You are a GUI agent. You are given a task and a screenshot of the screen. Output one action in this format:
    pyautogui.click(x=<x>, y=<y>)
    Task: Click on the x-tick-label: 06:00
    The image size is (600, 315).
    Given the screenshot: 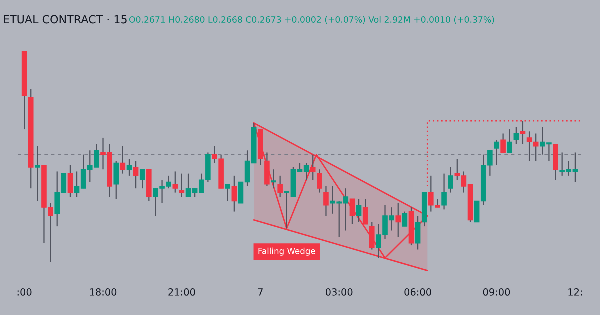 What is the action you would take?
    pyautogui.click(x=418, y=292)
    